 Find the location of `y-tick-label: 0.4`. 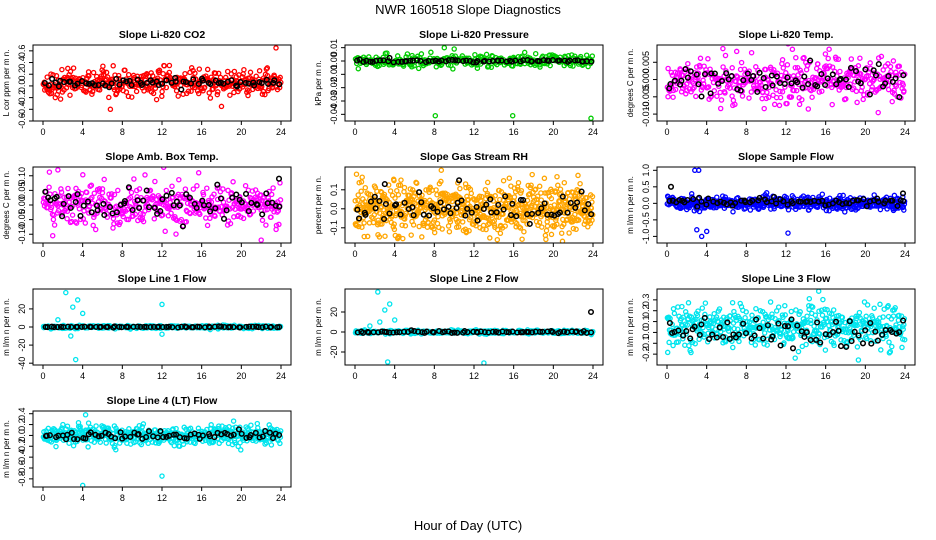

y-tick-label: 0.4 is located at coordinates (22, 62).